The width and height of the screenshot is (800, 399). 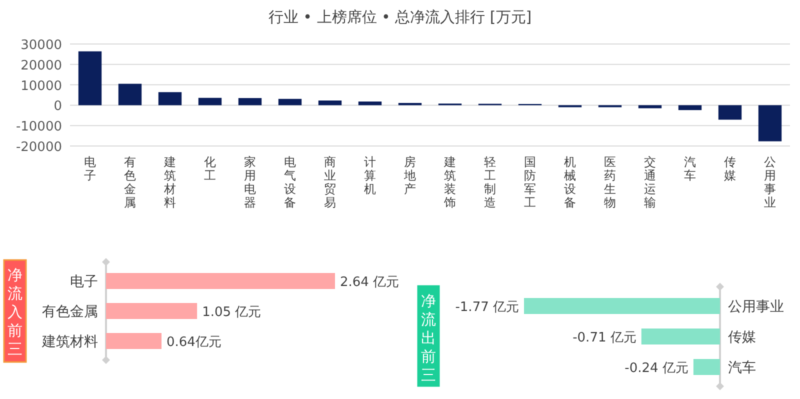 I want to click on y-tick-label: 传媒, so click(x=742, y=338).